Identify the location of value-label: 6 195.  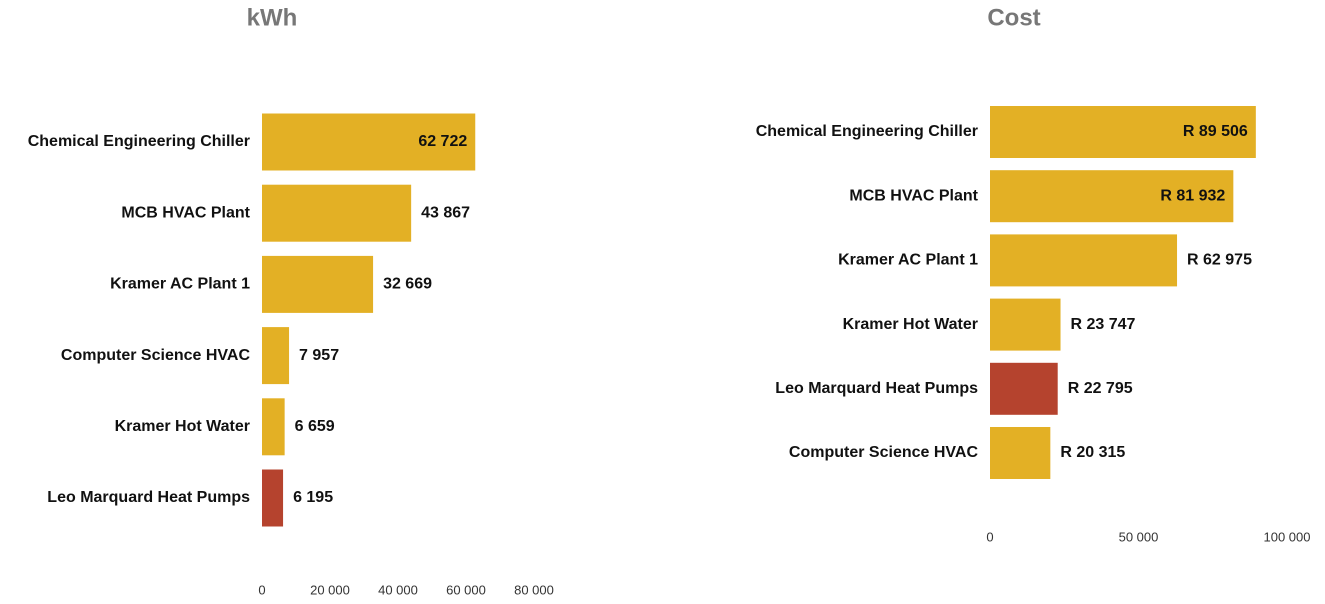
(313, 497).